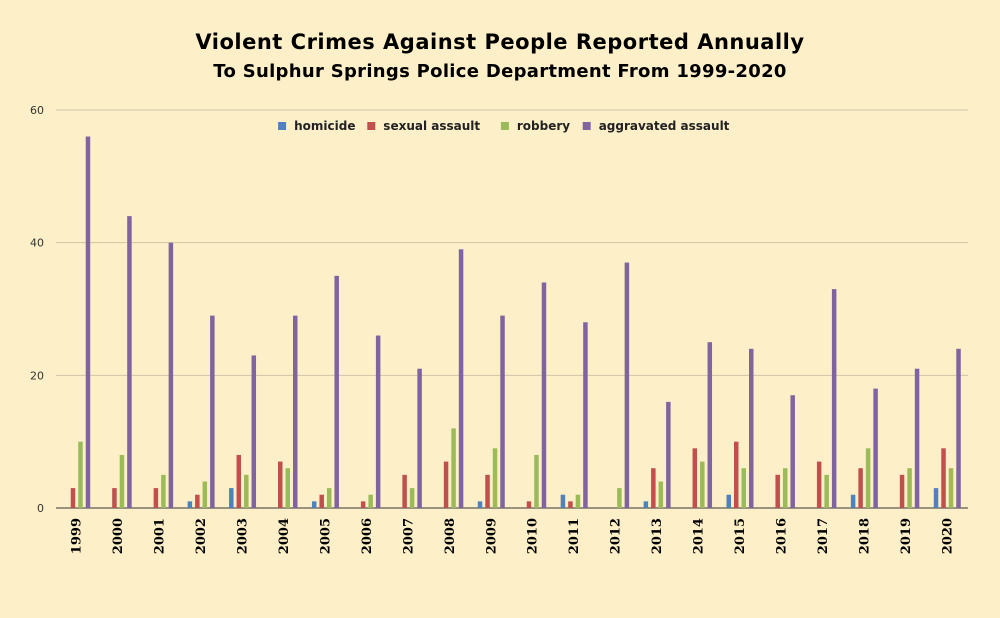 This screenshot has width=1000, height=618. What do you see at coordinates (543, 126) in the screenshot?
I see `legend-label: robbery` at bounding box center [543, 126].